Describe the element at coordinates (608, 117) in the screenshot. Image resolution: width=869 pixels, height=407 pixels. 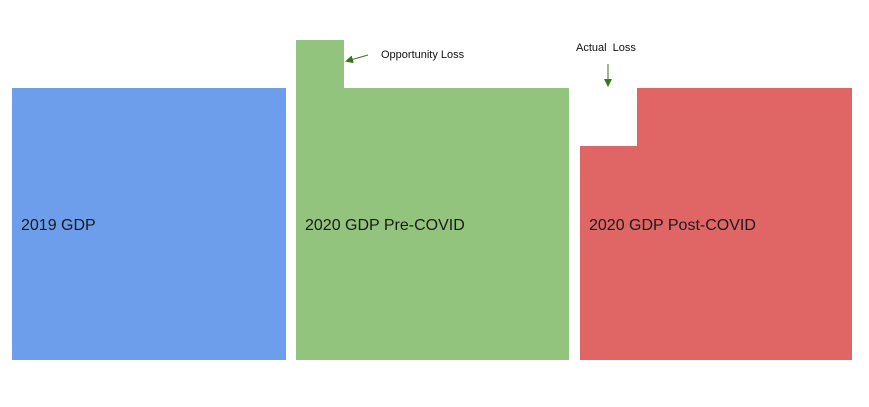
I see `actual-loss-cutout` at that location.